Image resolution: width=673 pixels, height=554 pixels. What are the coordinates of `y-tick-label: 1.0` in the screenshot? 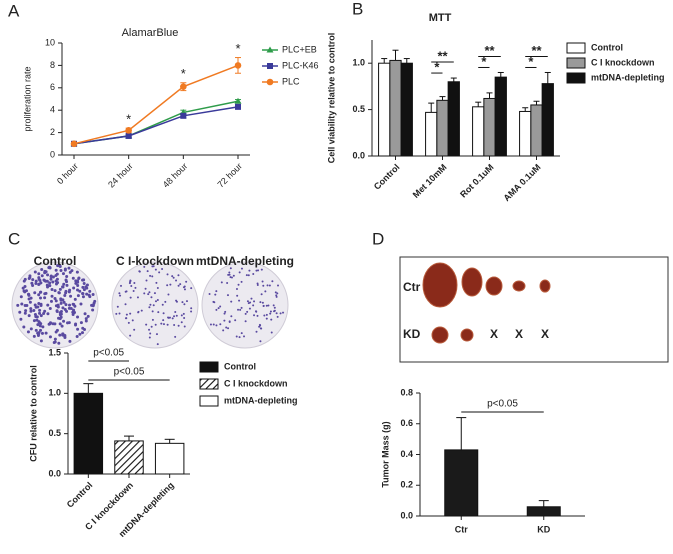 It's located at (54, 393).